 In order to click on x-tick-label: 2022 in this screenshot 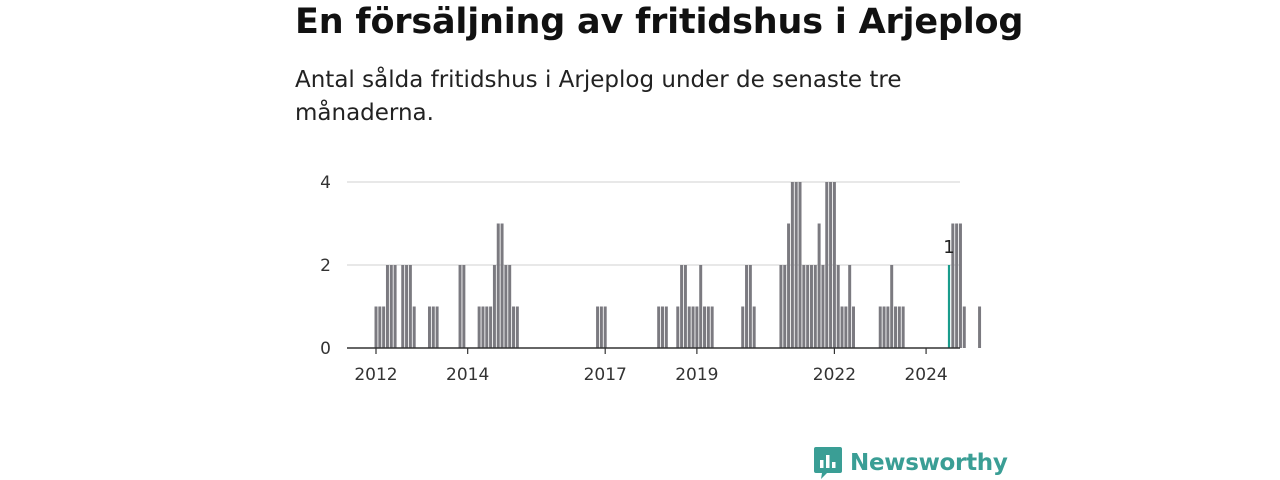, I will do `click(834, 375)`.